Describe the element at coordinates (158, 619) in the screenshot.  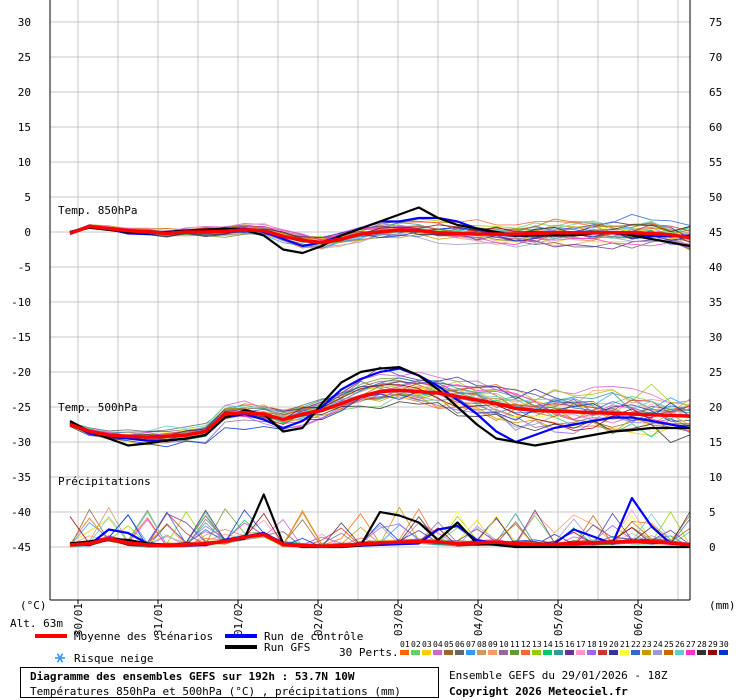
I see `x-date-label: 31/01` at that location.